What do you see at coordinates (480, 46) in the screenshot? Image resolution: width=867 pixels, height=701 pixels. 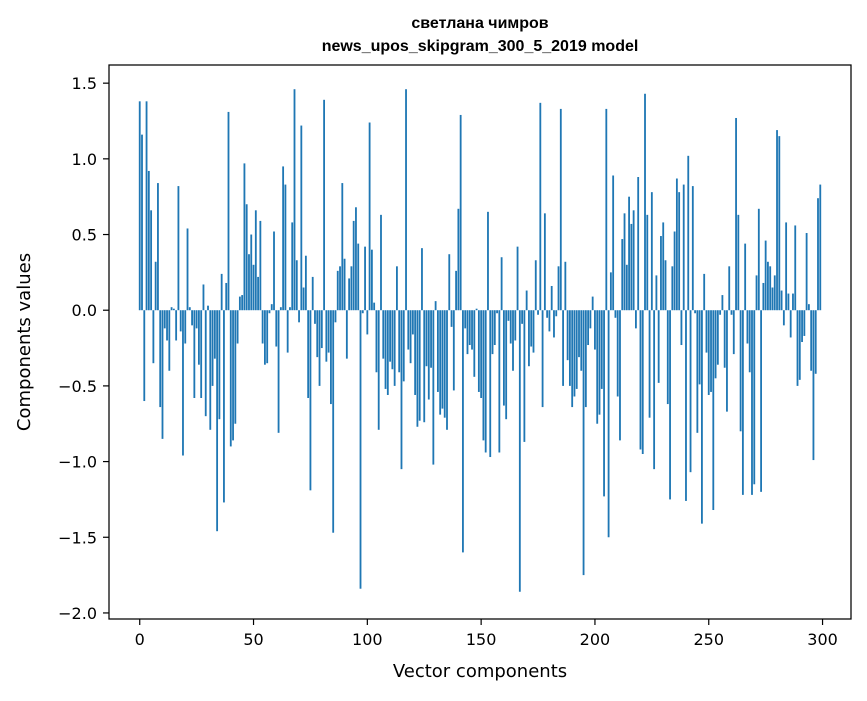 I see `chart-title-line2: news_upos_skipgram_300_5_2019 model` at bounding box center [480, 46].